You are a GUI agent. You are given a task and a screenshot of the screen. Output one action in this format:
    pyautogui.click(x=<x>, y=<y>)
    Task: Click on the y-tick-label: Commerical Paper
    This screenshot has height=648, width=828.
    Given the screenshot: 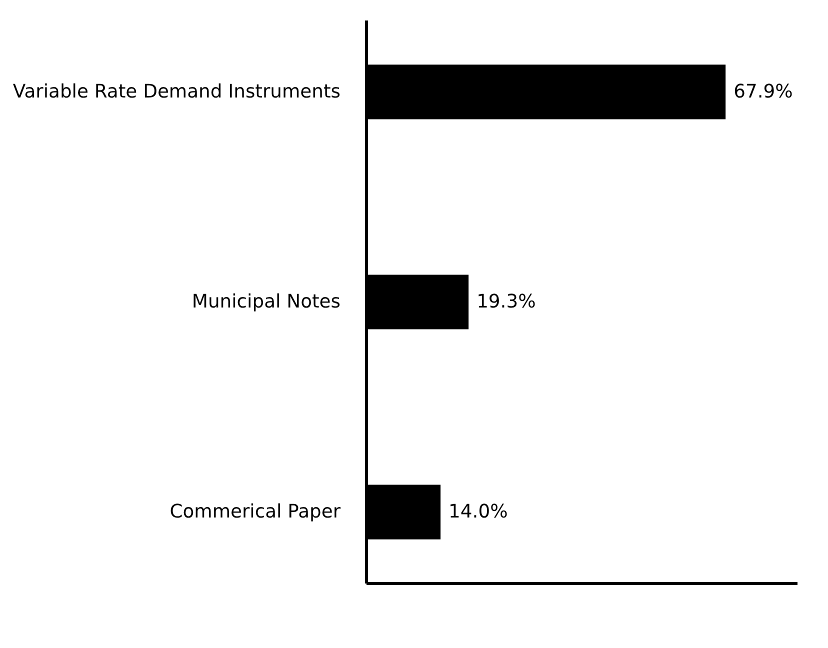 What is the action you would take?
    pyautogui.click(x=255, y=512)
    